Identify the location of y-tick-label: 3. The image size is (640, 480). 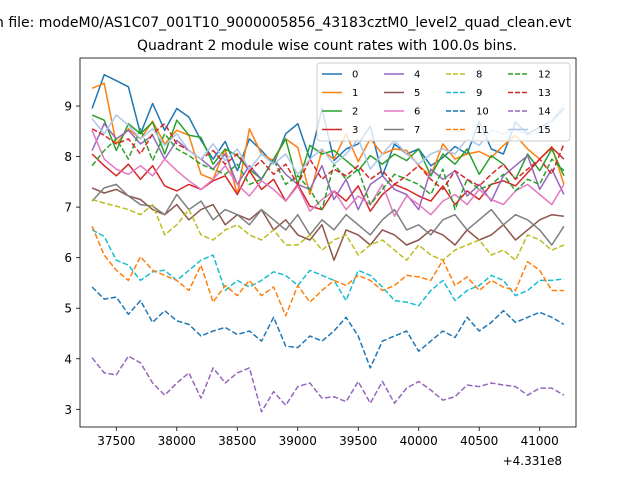
(68, 410).